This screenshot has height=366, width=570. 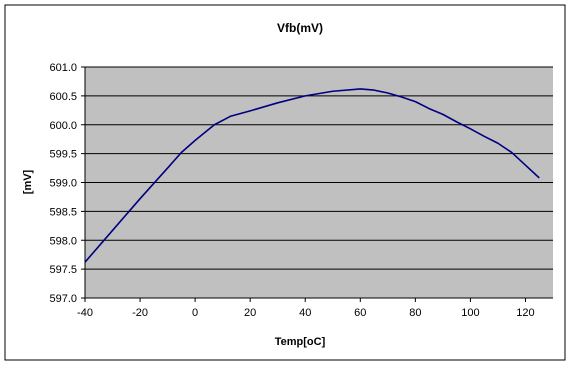 I want to click on y-tick-label: 598.5, so click(x=63, y=212).